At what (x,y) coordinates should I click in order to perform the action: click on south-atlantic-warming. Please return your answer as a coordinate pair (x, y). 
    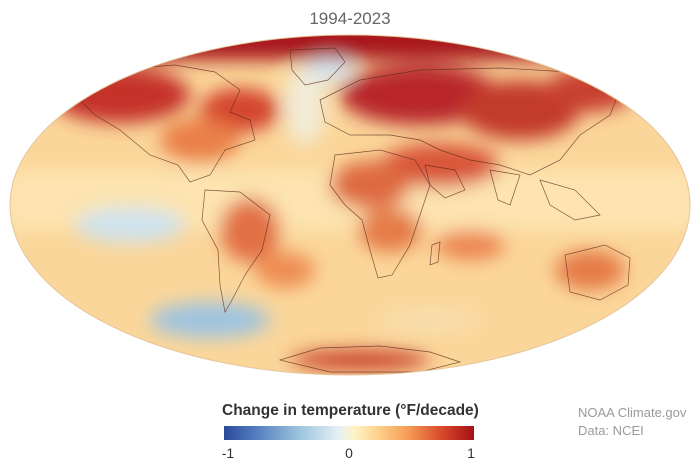
    Looking at the image, I should click on (285, 270).